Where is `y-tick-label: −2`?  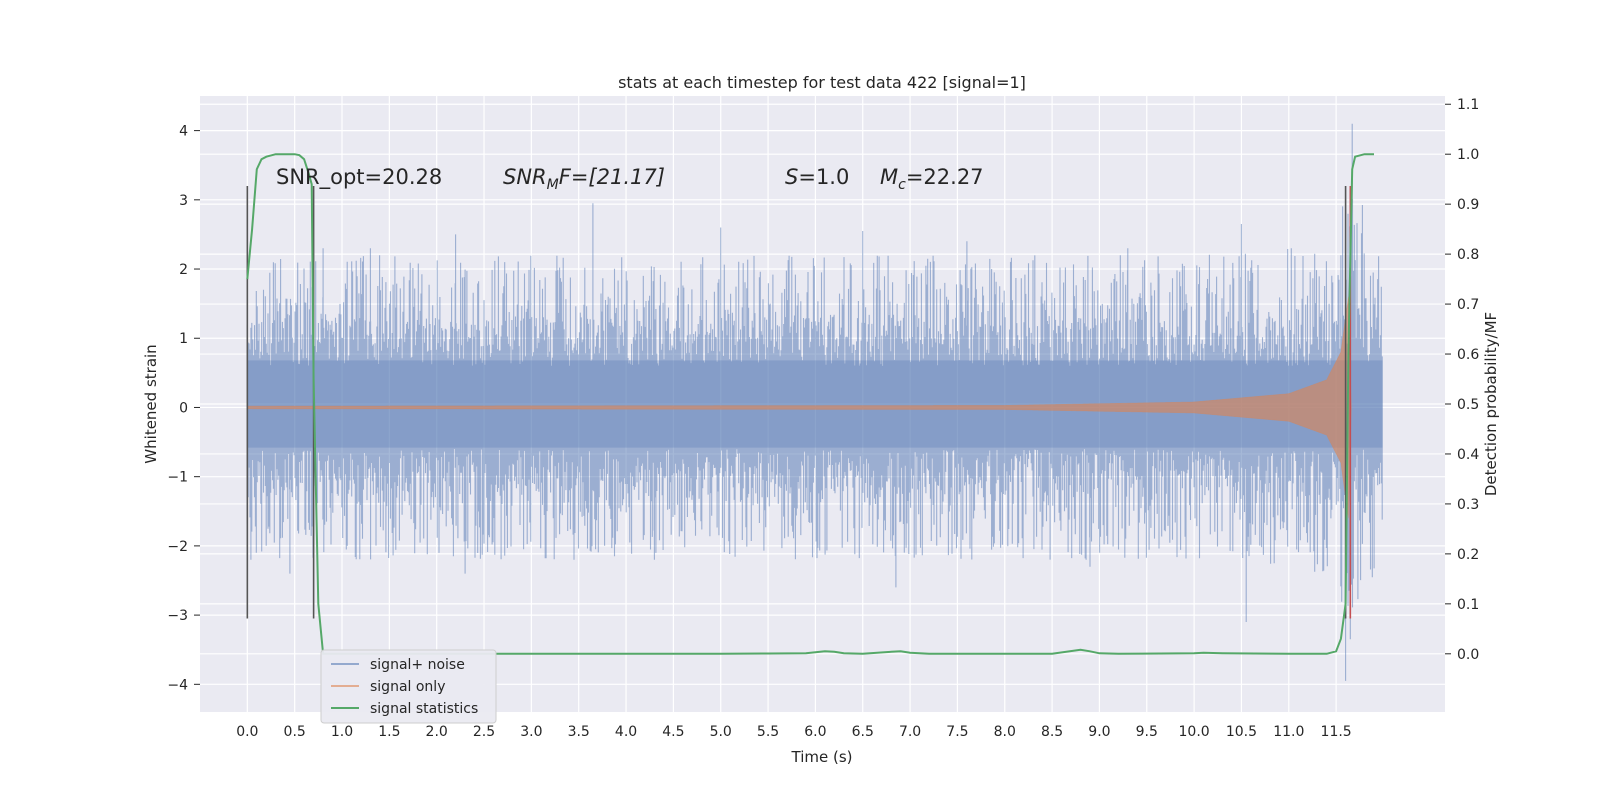
y-tick-label: −2 is located at coordinates (177, 547).